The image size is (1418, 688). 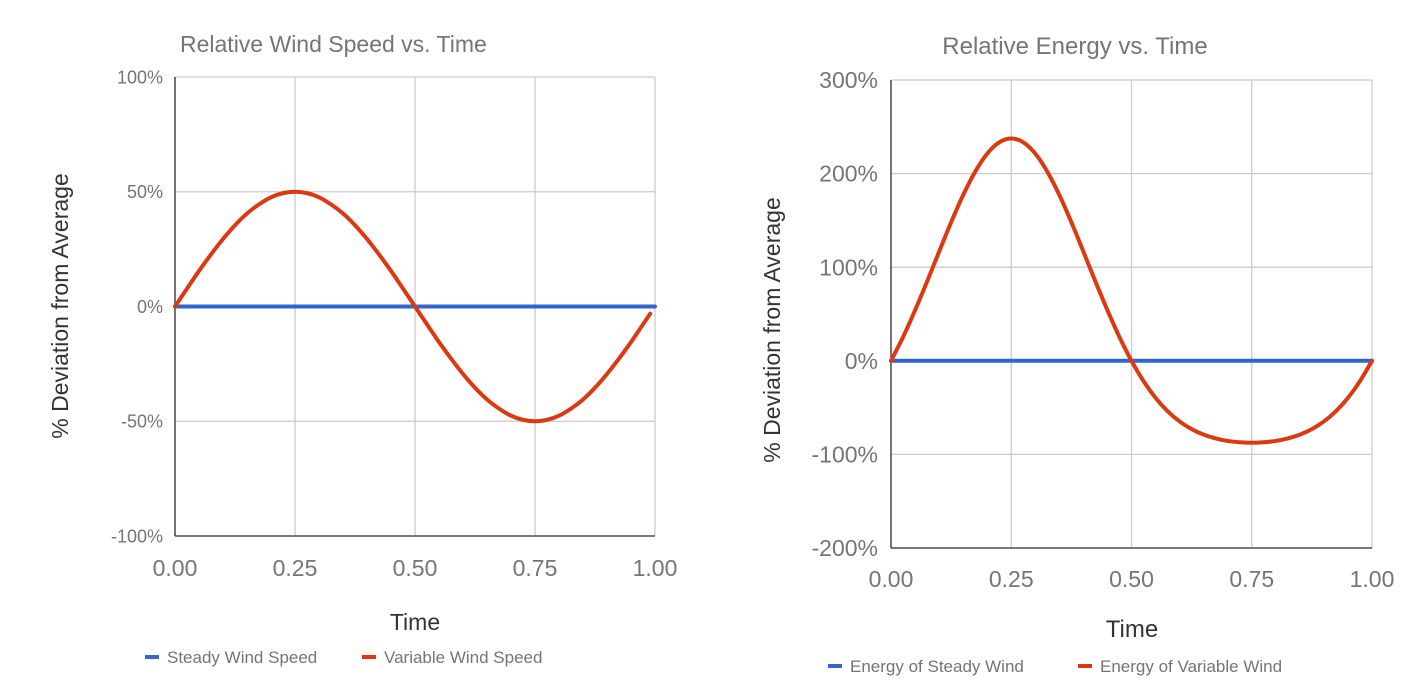 What do you see at coordinates (937, 666) in the screenshot?
I see `legend-label: Energy of Steady Wind` at bounding box center [937, 666].